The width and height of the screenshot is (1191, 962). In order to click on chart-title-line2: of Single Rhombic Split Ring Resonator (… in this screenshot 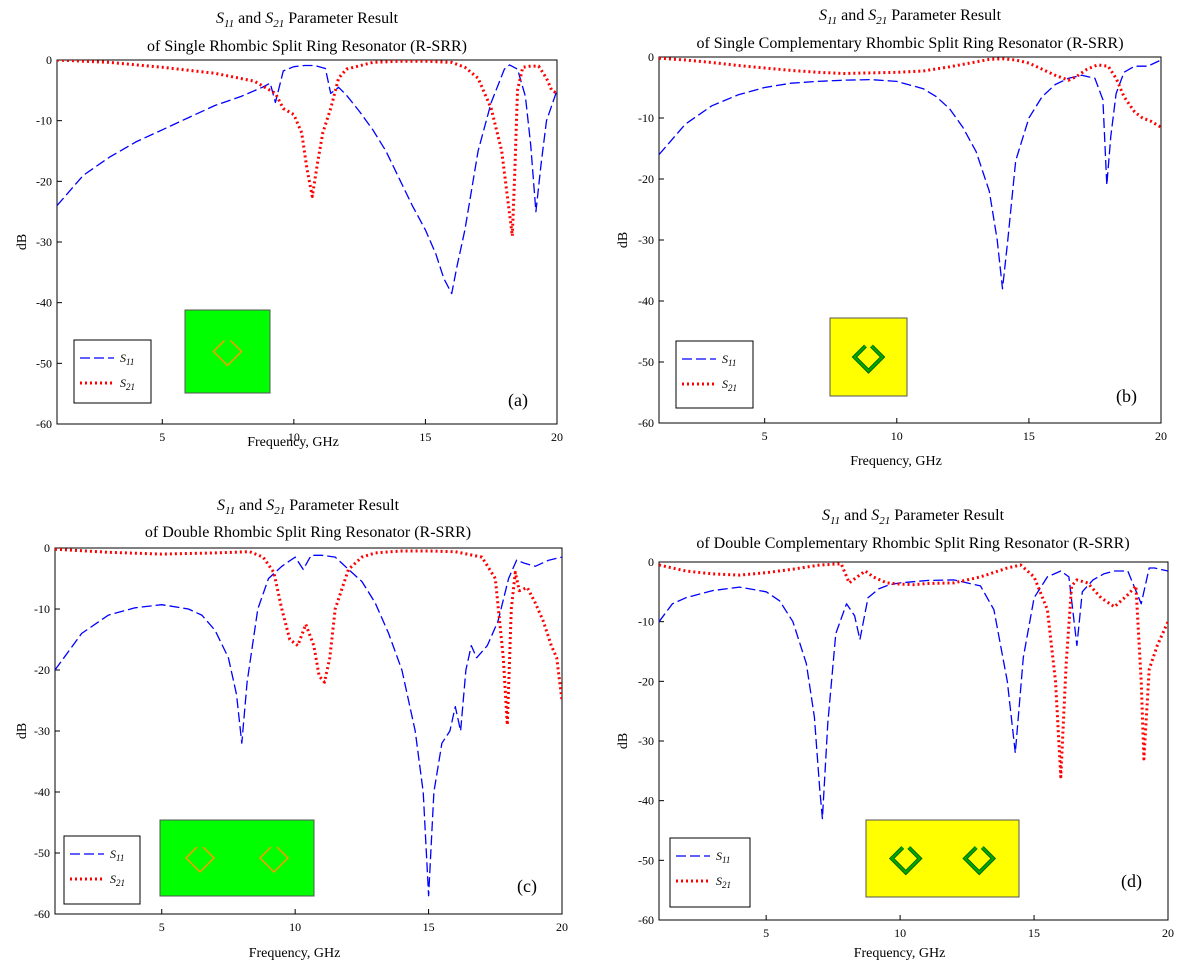, I will do `click(307, 46)`.